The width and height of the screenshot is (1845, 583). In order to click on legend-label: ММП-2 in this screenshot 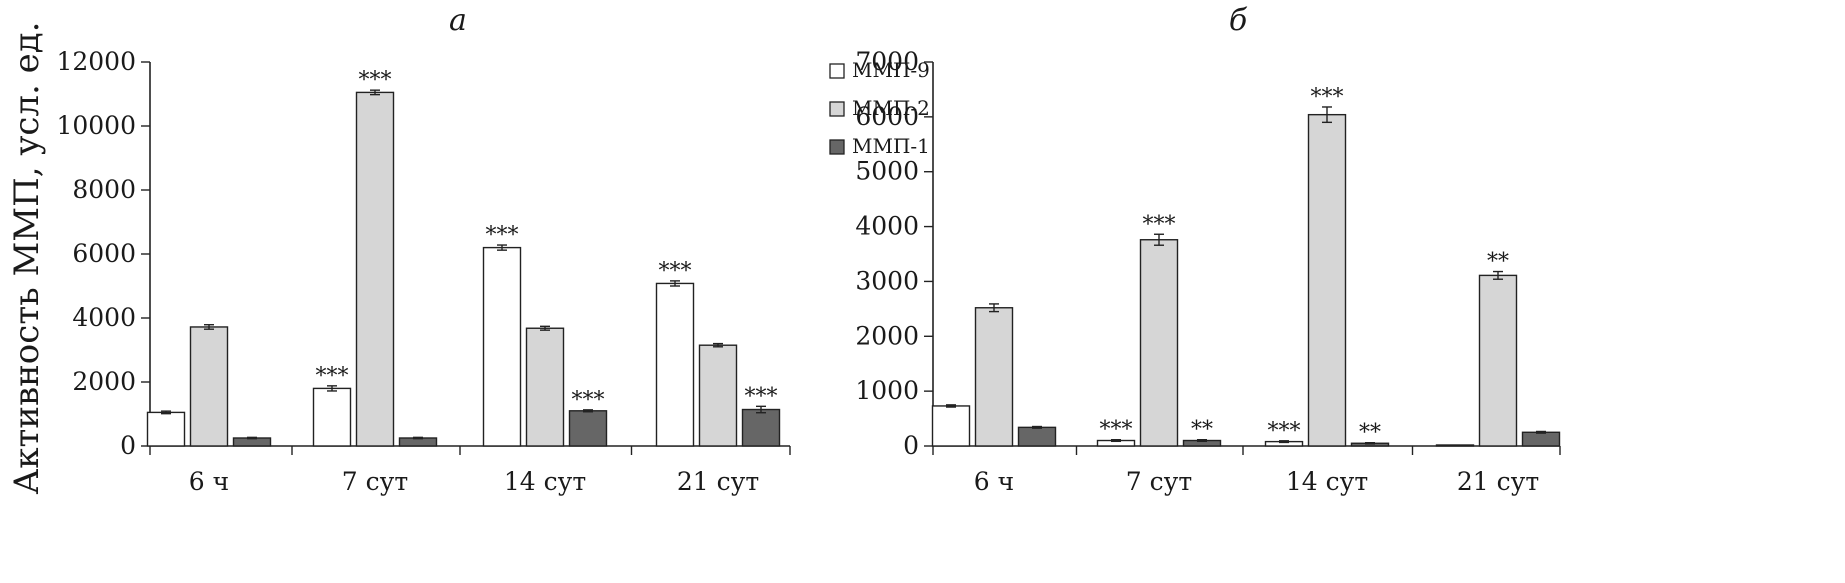, I will do `click(891, 108)`.